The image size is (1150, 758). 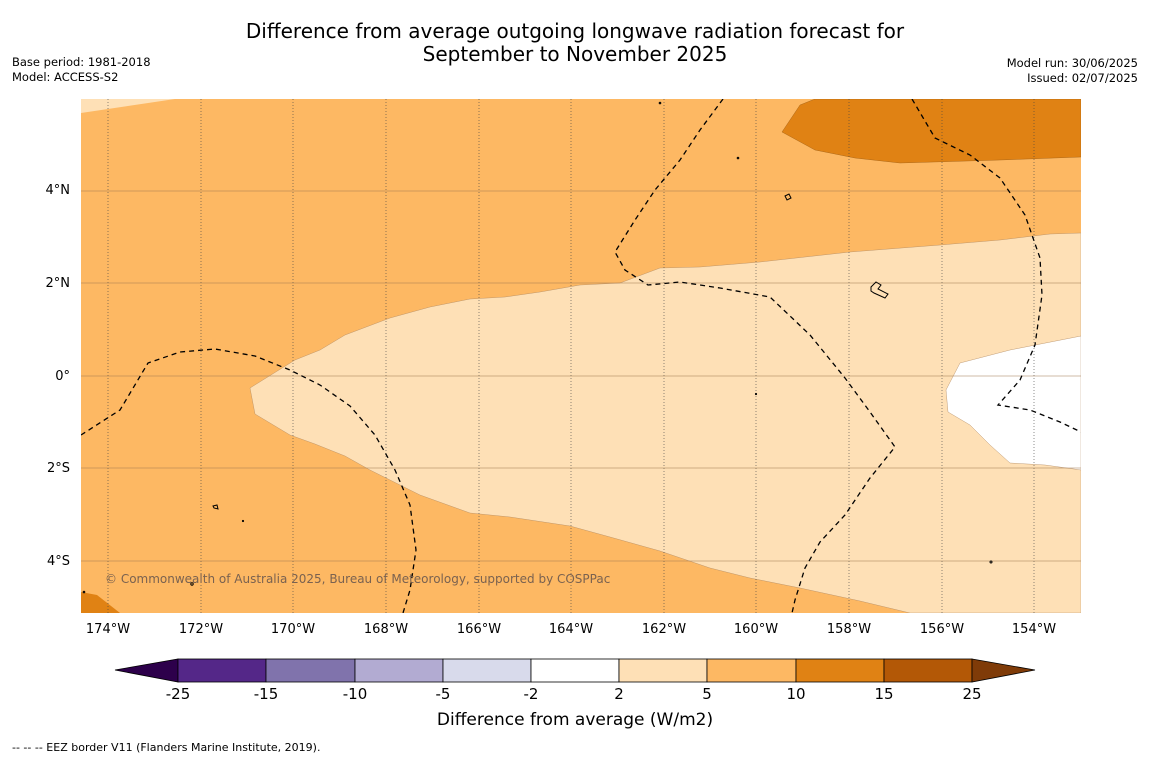 I want to click on colorbar-tick-m2: -2, so click(x=531, y=694).